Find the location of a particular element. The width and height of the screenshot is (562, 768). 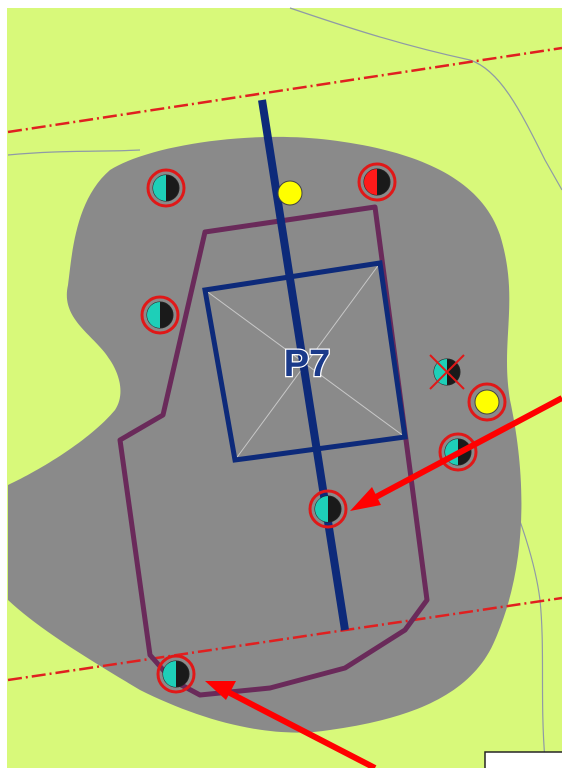

marker-well-top-left is located at coordinates (166, 188).